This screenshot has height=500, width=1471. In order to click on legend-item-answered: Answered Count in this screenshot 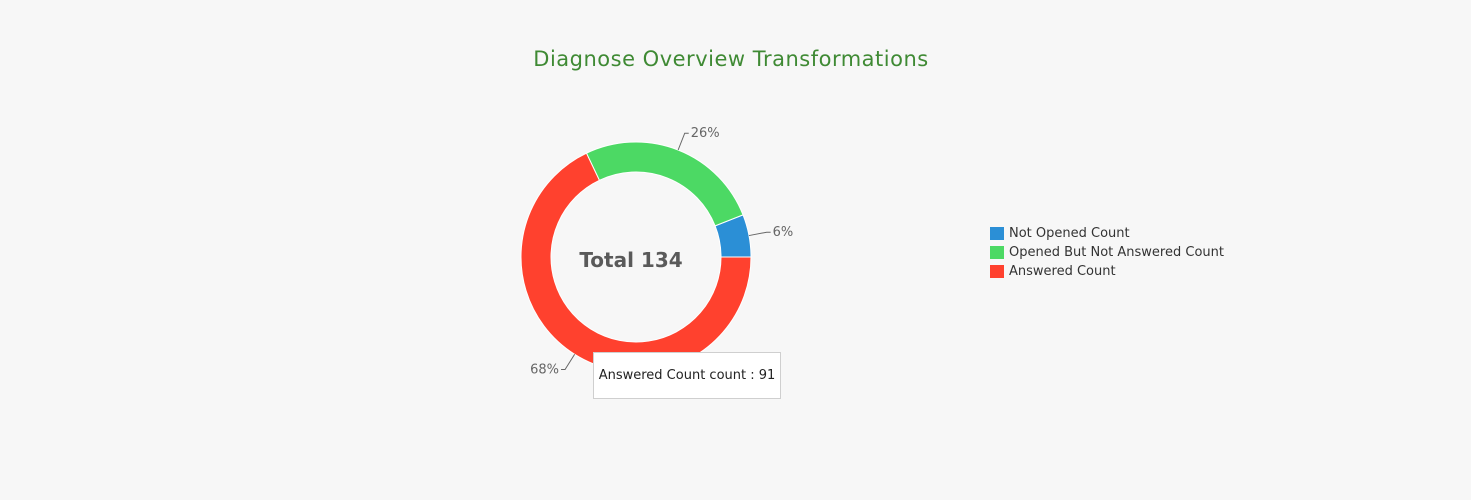, I will do `click(1107, 271)`.